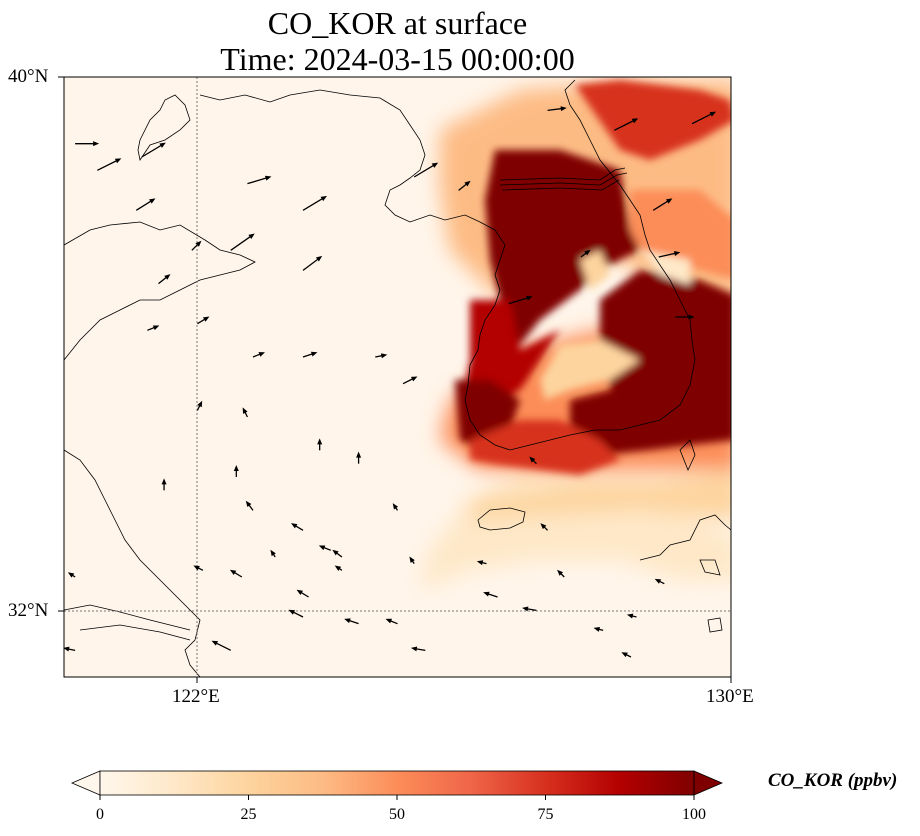  I want to click on colorbar-body, so click(397, 783).